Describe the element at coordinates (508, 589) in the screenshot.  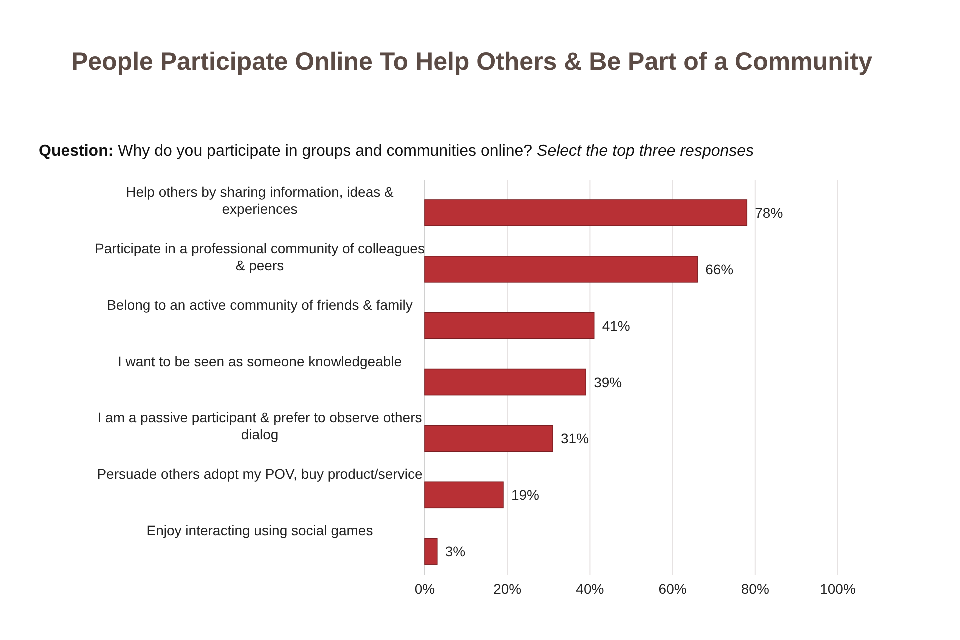
I see `x-tick-label: 20%` at that location.